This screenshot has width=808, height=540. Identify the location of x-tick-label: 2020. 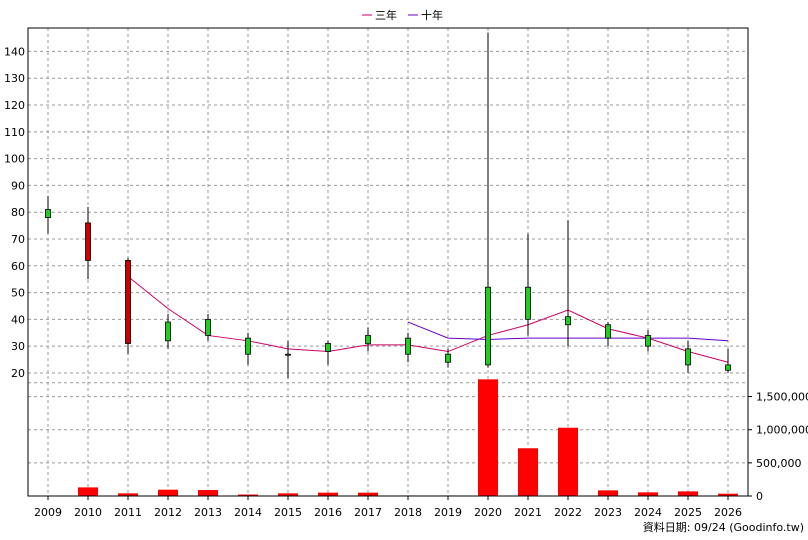
(488, 512).